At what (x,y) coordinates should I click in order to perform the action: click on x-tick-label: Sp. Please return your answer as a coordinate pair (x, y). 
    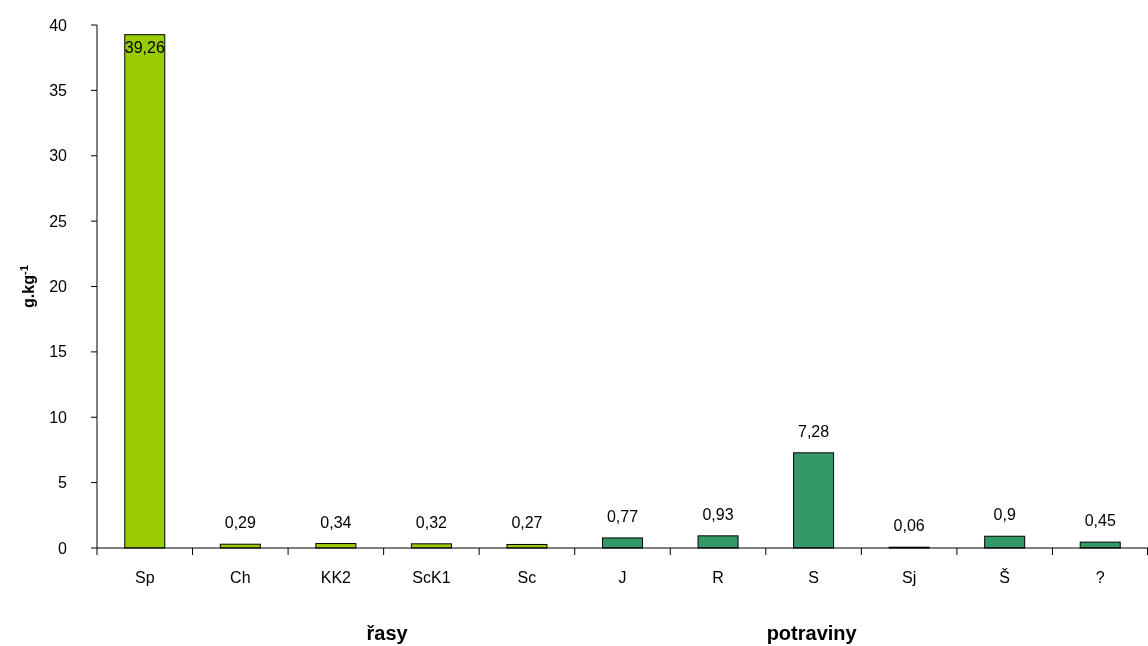
    Looking at the image, I should click on (144, 577).